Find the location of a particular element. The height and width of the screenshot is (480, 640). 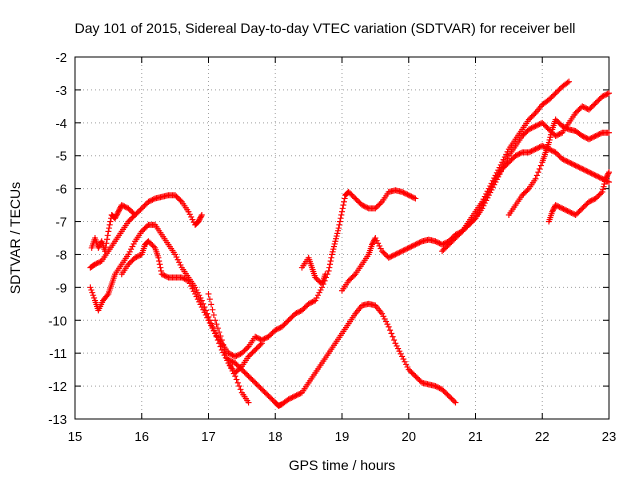

y-tick-label: -2 is located at coordinates (61, 57).